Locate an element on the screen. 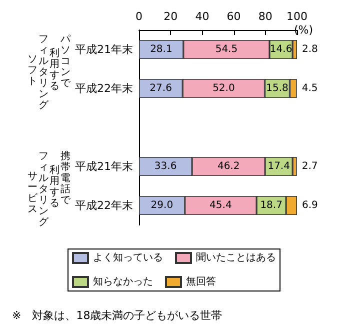  data-label: 18.7 is located at coordinates (271, 205).